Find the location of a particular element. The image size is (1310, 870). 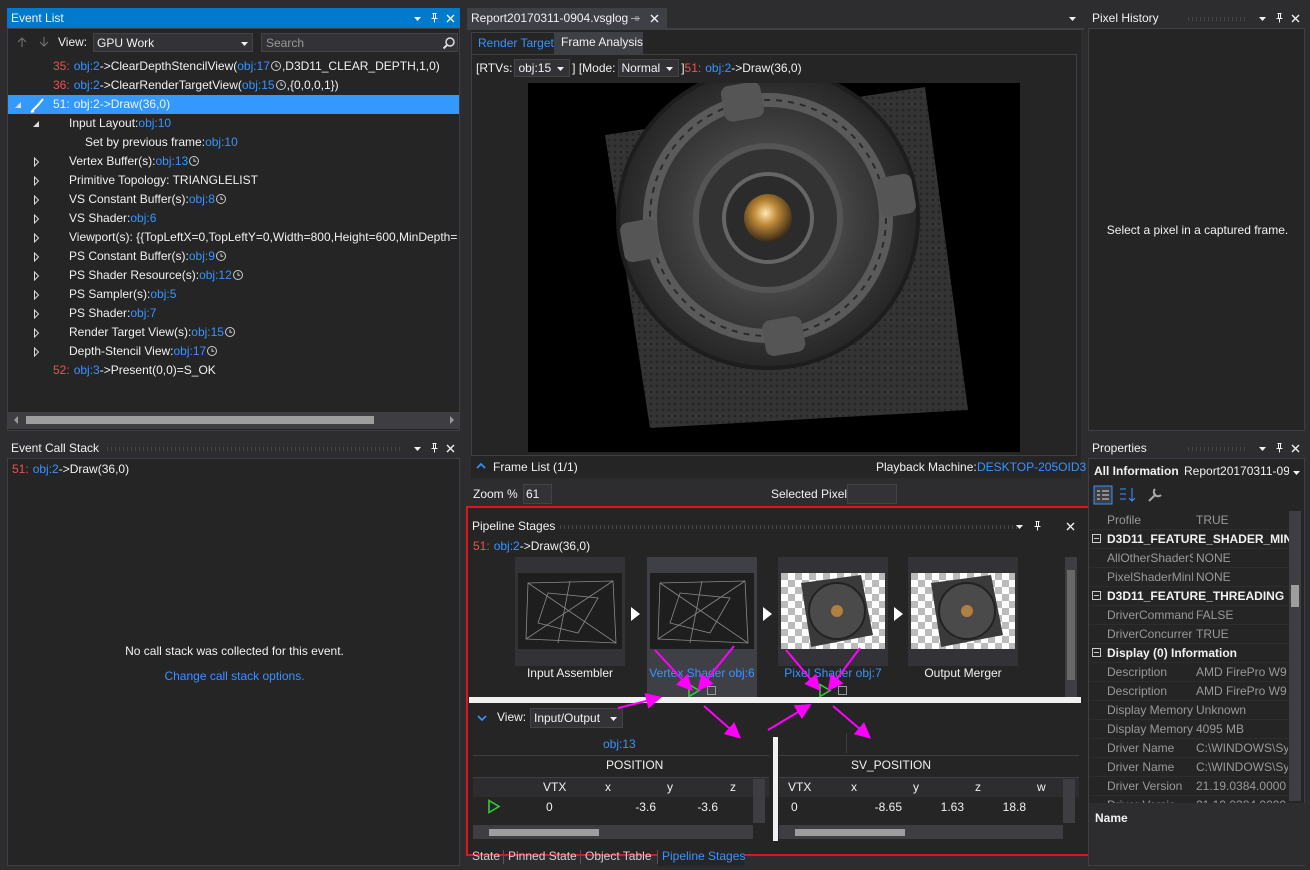

segment-link: obj:8 is located at coordinates (201, 199).